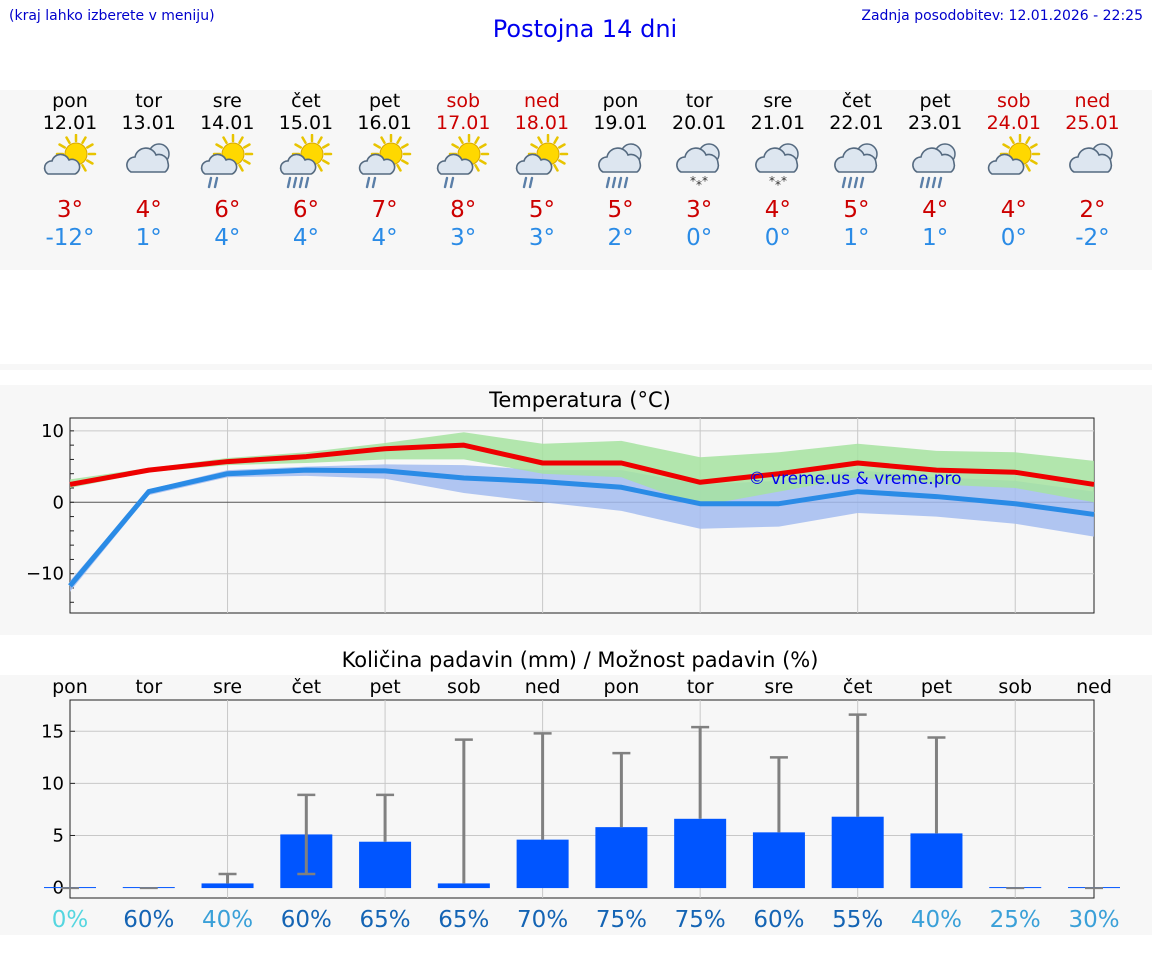 This screenshot has height=975, width=1152. Describe the element at coordinates (856, 123) in the screenshot. I see `day-date: 22.01` at that location.